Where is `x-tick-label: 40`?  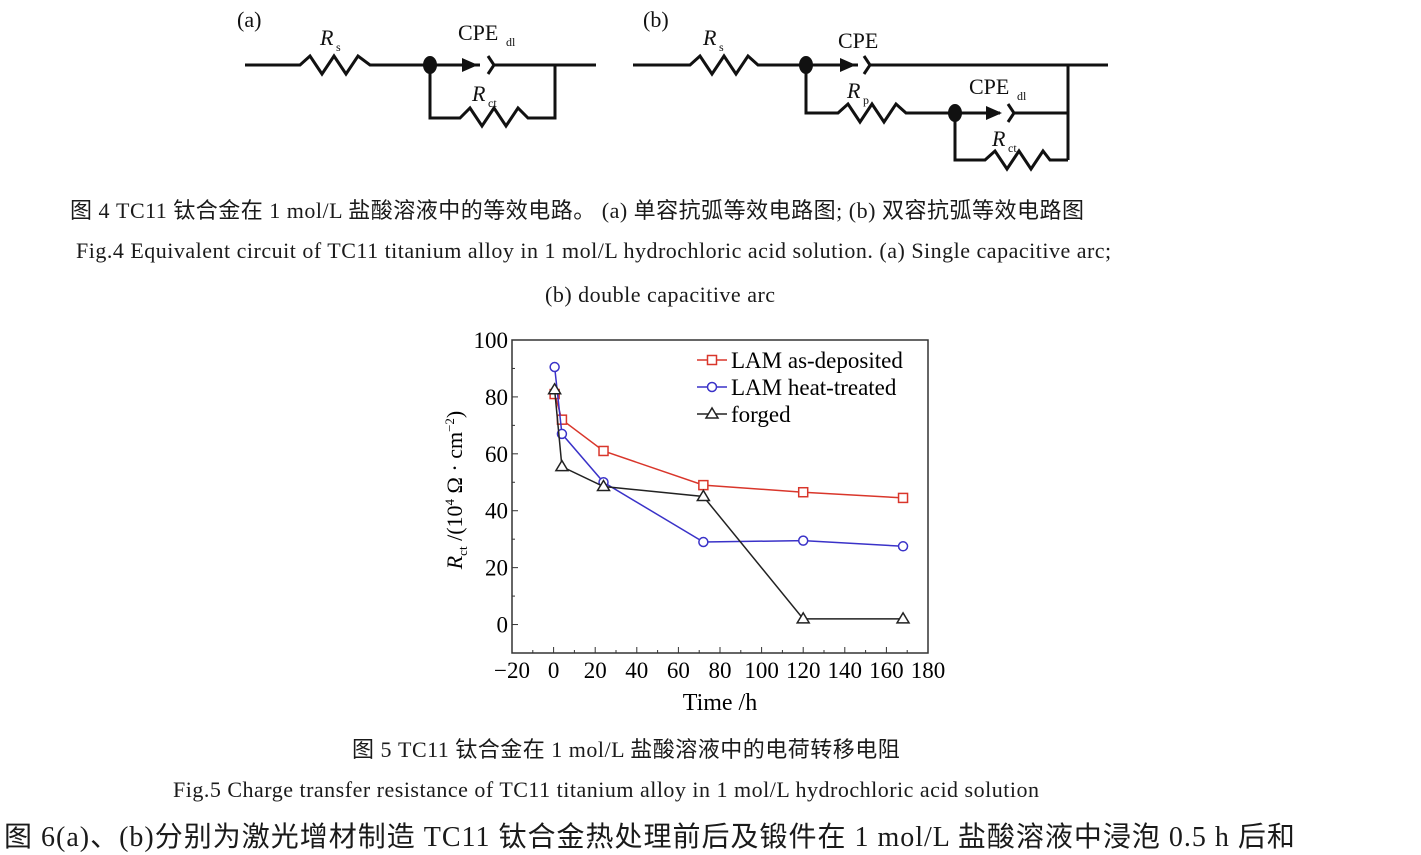
x-tick-label: 40 is located at coordinates (636, 670).